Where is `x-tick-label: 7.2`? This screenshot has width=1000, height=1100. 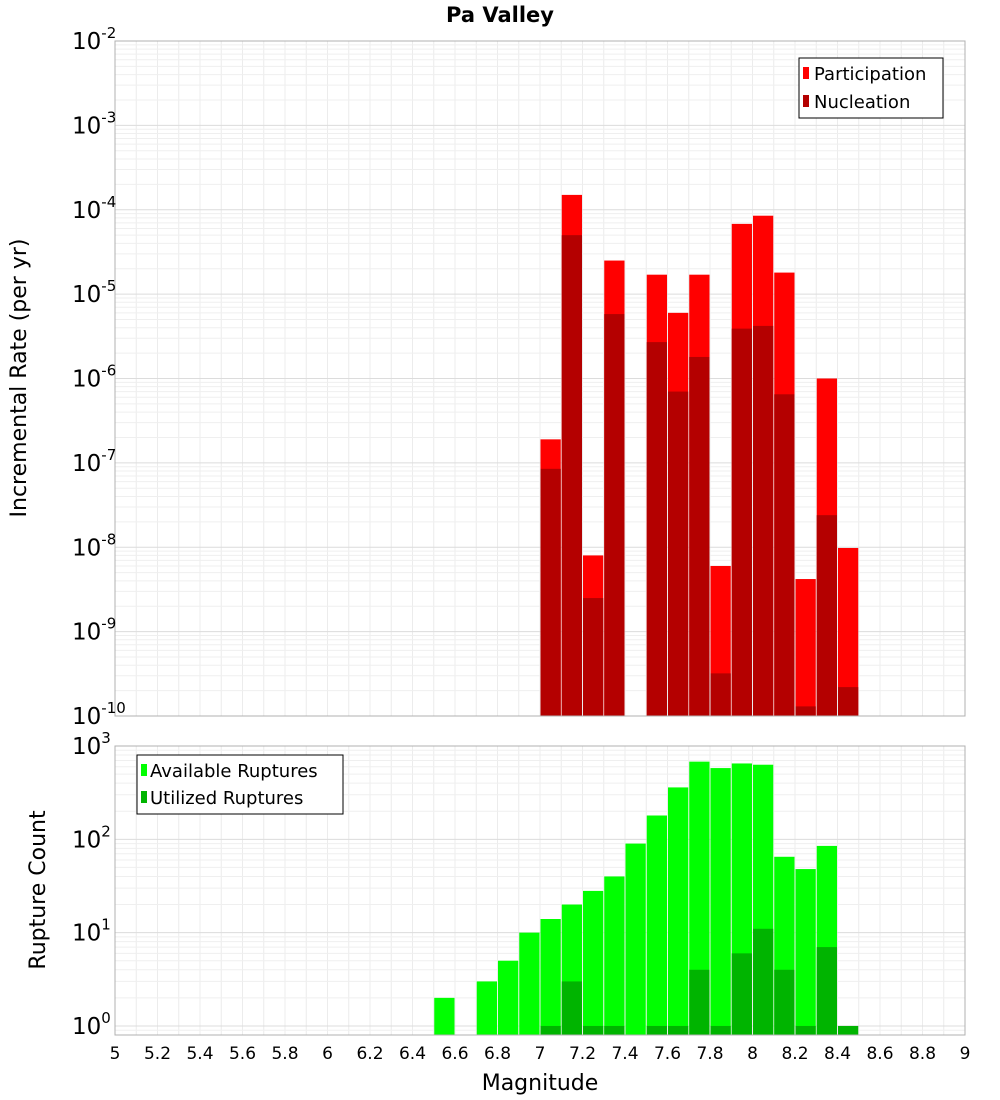 x-tick-label: 7.2 is located at coordinates (582, 1054).